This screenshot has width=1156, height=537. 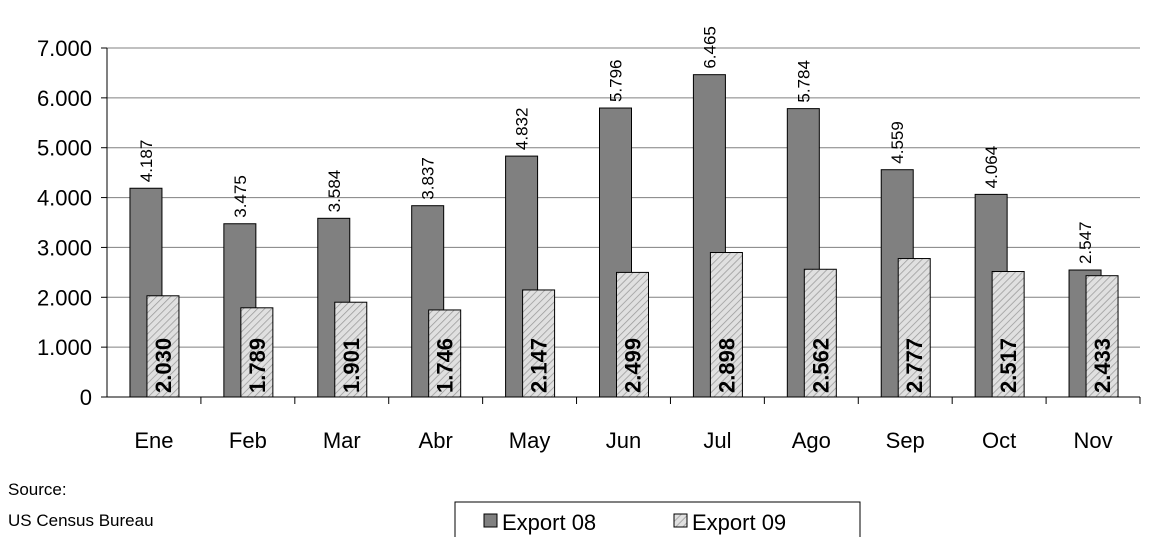 What do you see at coordinates (905, 440) in the screenshot?
I see `x-tick-label: Sep` at bounding box center [905, 440].